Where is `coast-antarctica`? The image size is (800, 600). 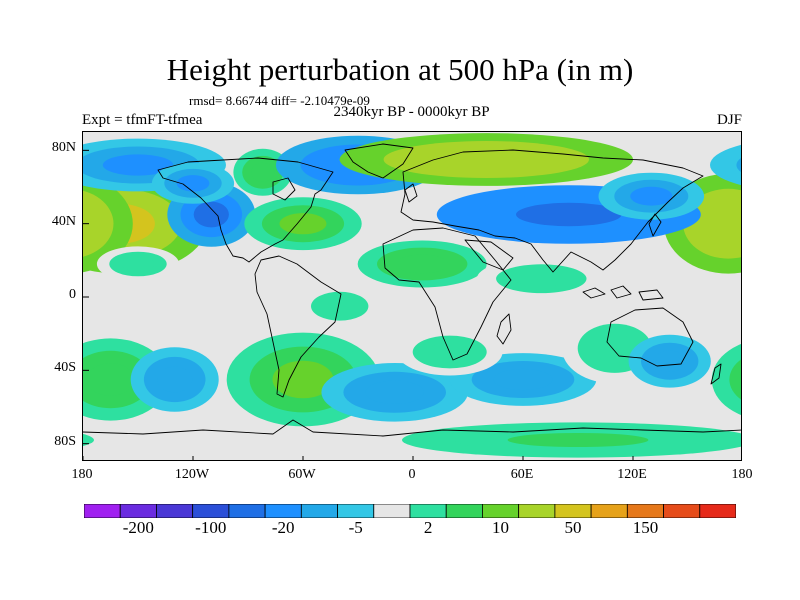
coast-antarctica is located at coordinates (412, 428).